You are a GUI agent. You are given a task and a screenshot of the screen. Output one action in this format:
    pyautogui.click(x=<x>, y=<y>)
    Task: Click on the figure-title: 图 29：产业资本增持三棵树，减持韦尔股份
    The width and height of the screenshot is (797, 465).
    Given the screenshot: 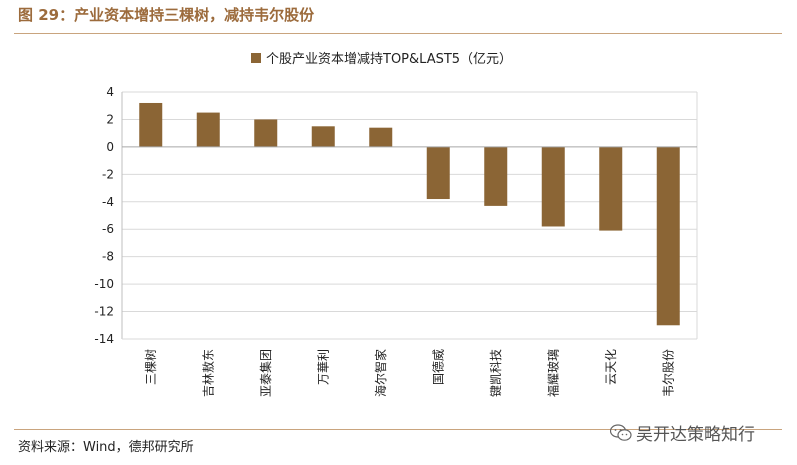 What is the action you would take?
    pyautogui.click(x=166, y=15)
    